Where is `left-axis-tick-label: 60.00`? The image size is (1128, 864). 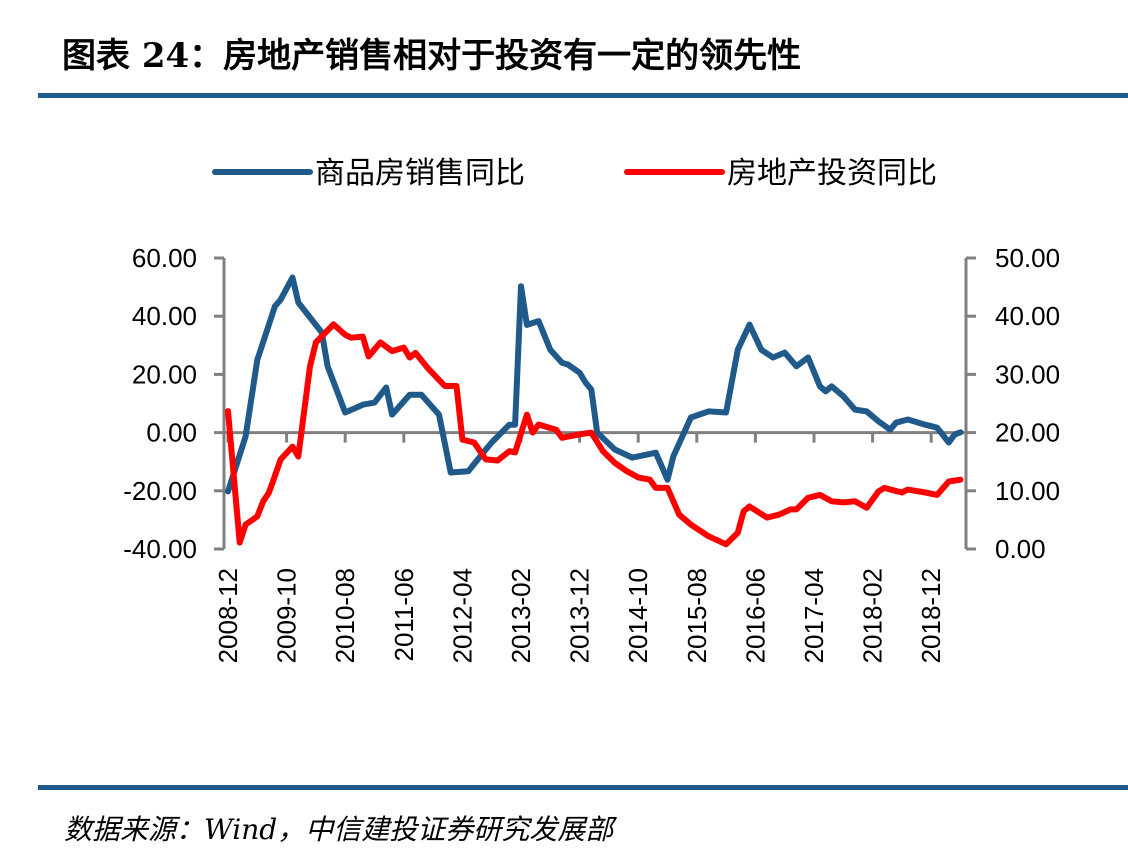
left-axis-tick-label: 60.00 is located at coordinates (164, 258).